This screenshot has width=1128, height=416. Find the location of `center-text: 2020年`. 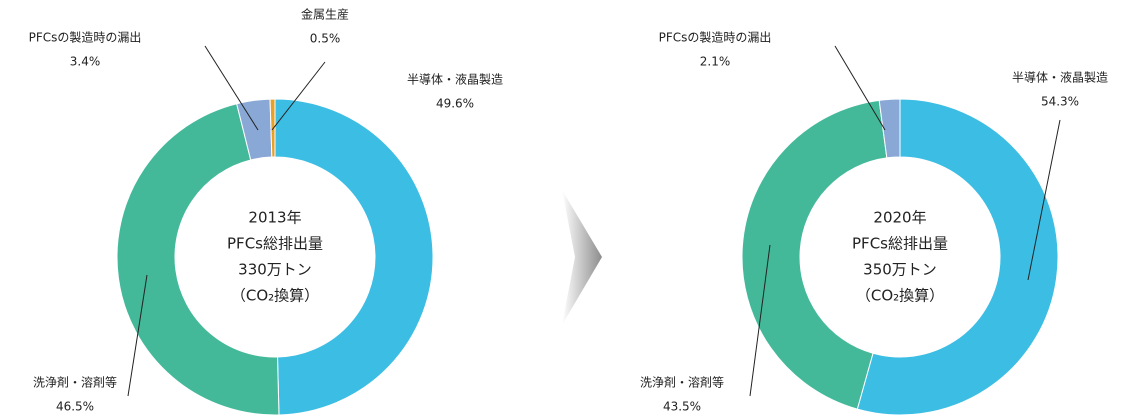

center-text: 2020年 is located at coordinates (899, 218).